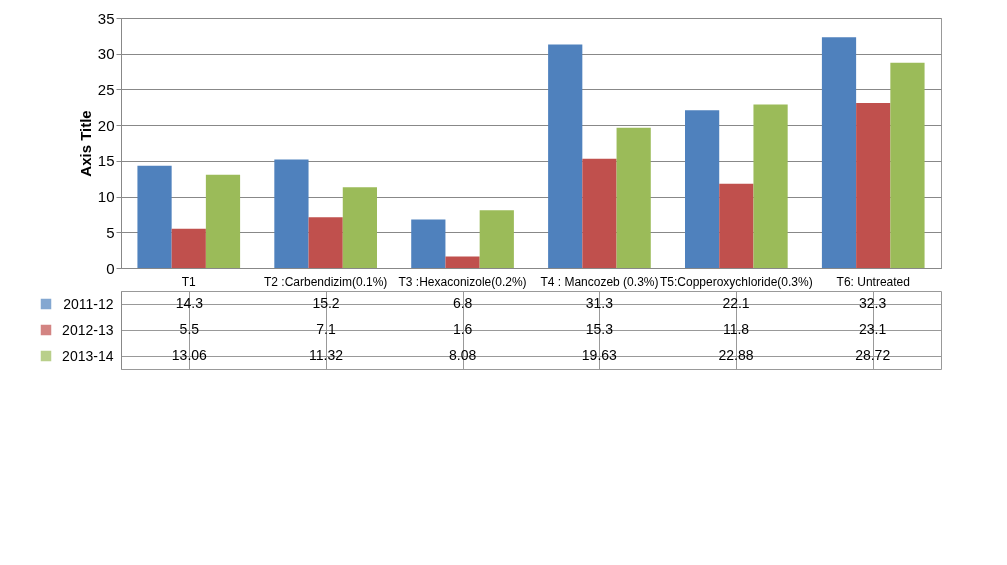 The height and width of the screenshot is (565, 1007). Describe the element at coordinates (736, 281) in the screenshot. I see `x-tick-label: T5:Copperoxychloride(0.3%)` at that location.